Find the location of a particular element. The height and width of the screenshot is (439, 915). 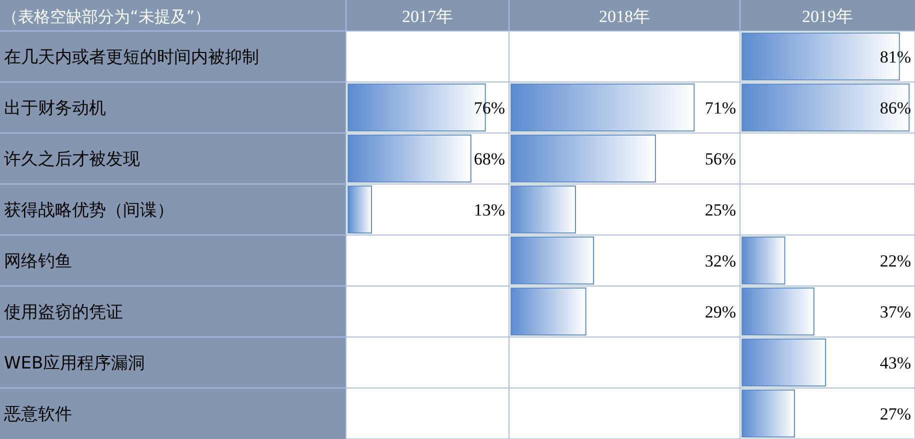

data-label: 68% is located at coordinates (489, 159).